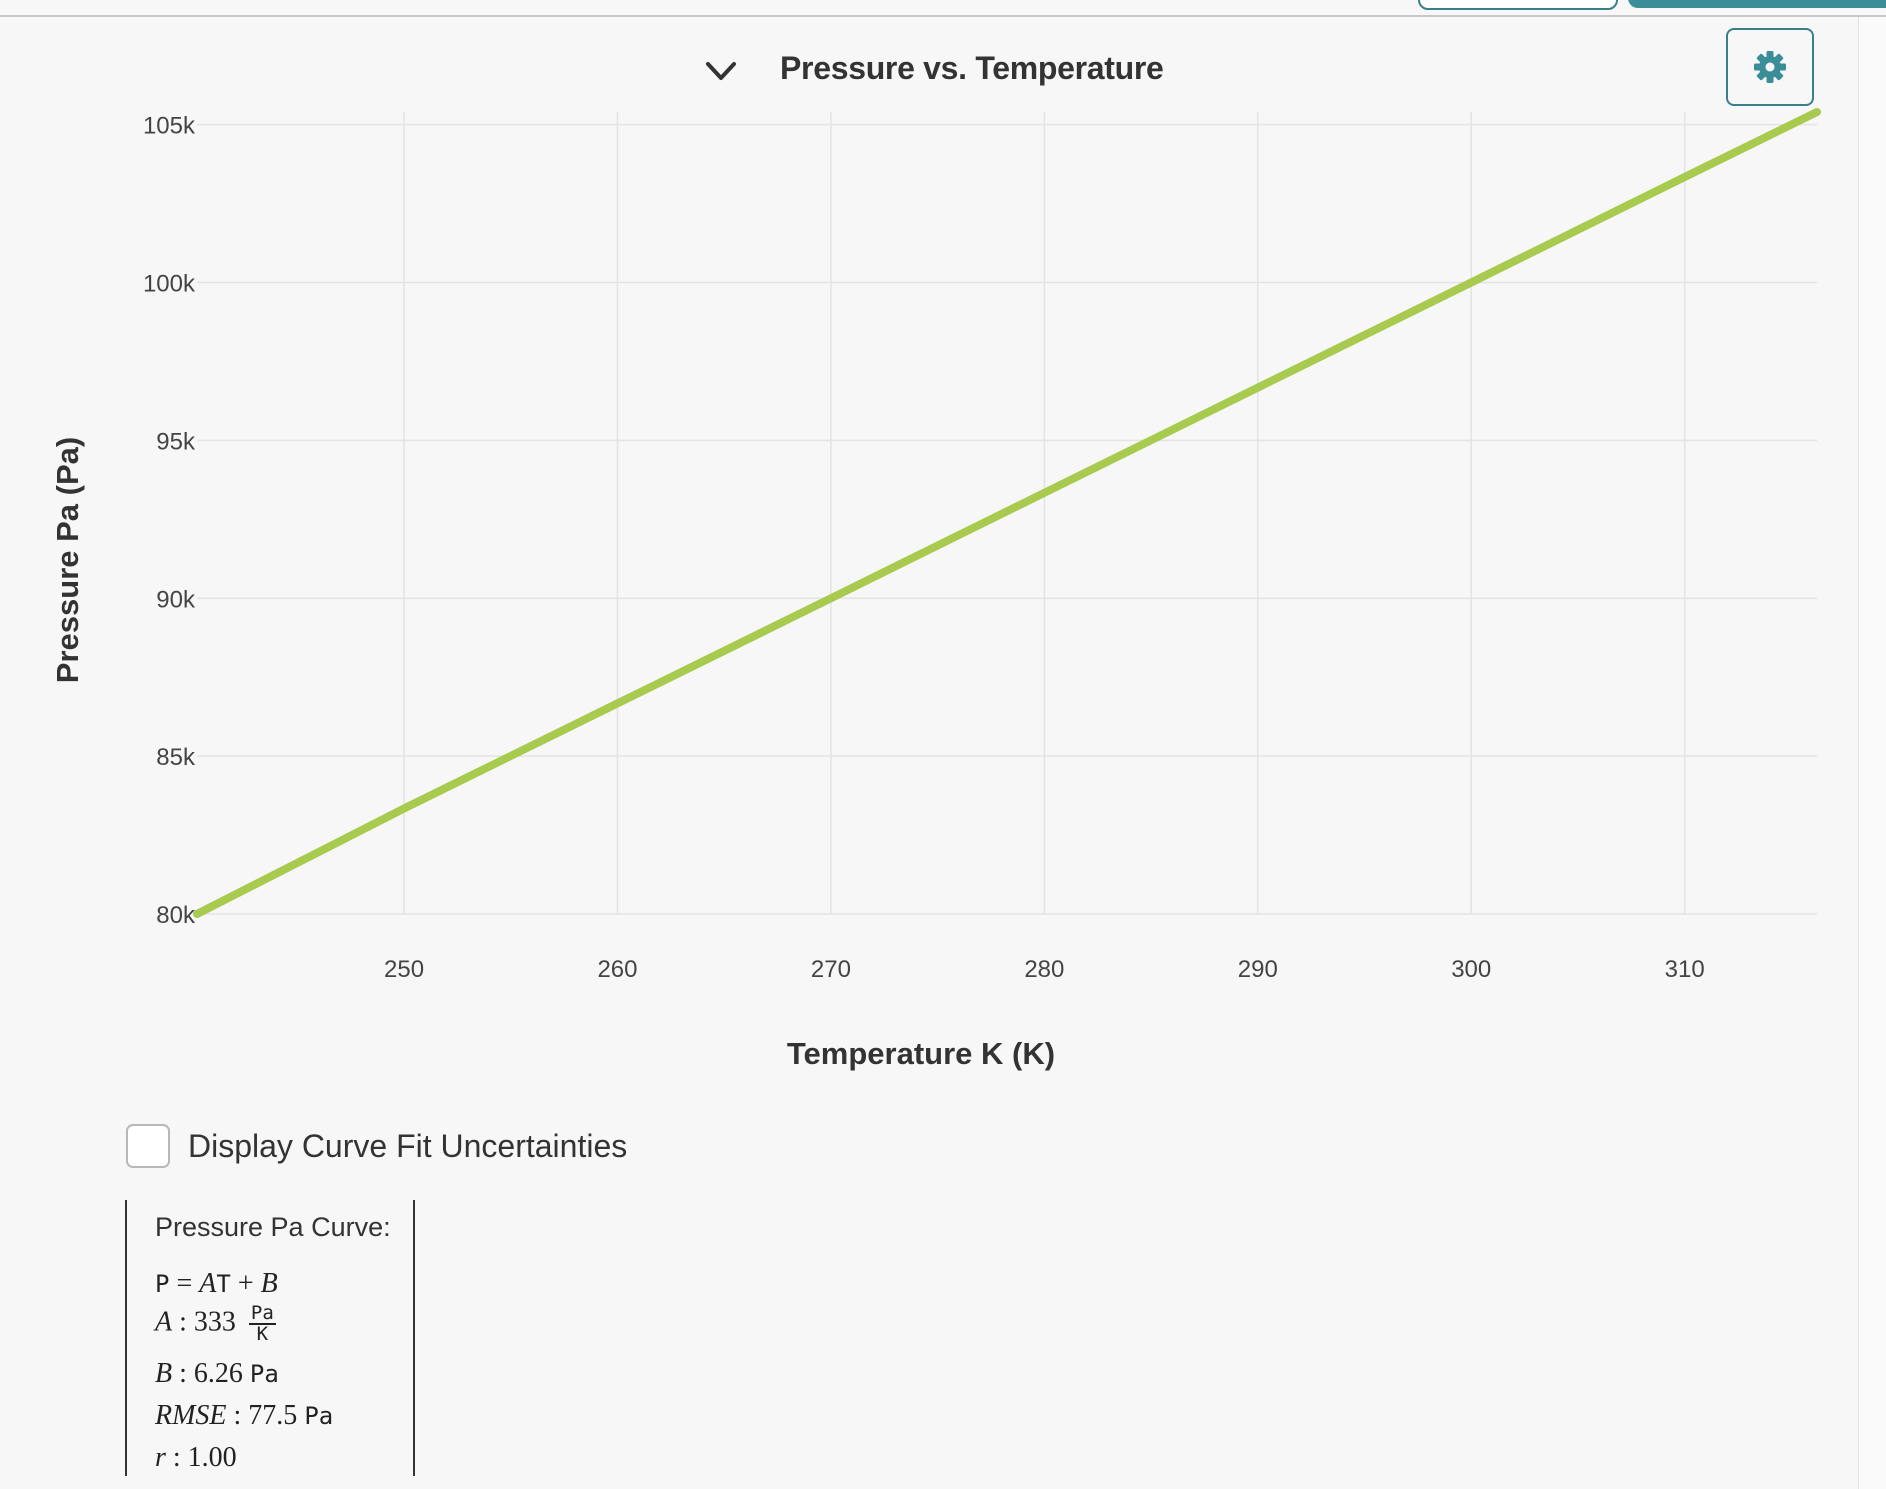 This screenshot has width=1886, height=1489. What do you see at coordinates (164, 1322) in the screenshot?
I see `param-a-name: A` at bounding box center [164, 1322].